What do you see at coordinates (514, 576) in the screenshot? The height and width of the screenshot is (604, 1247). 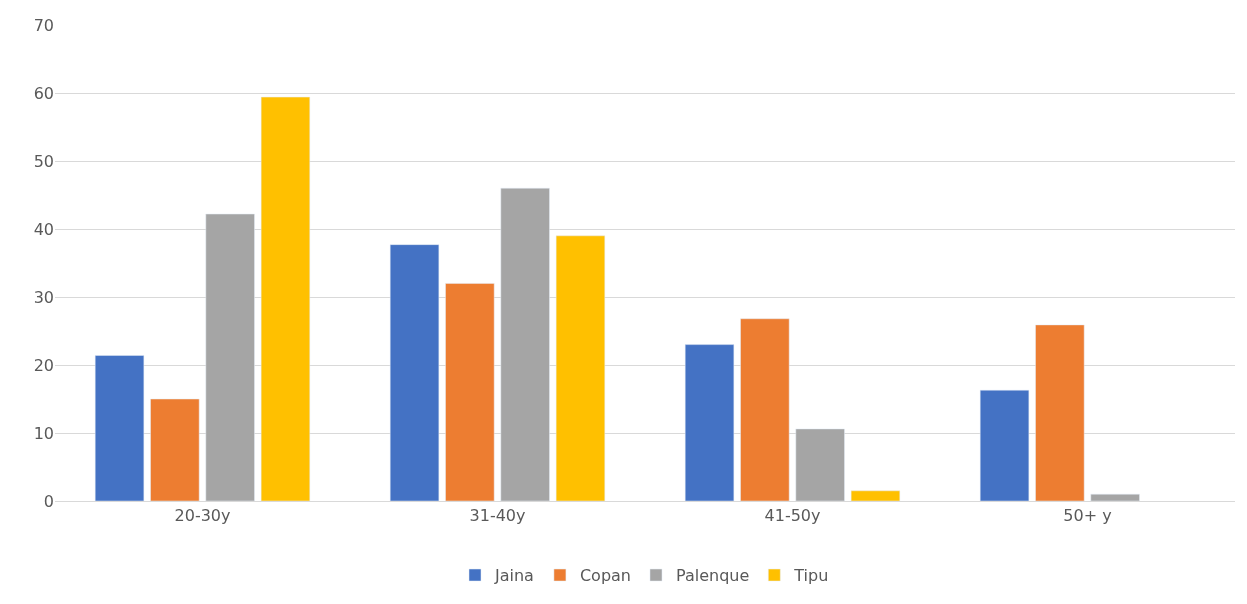 I see `legend-label: Jaina` at bounding box center [514, 576].